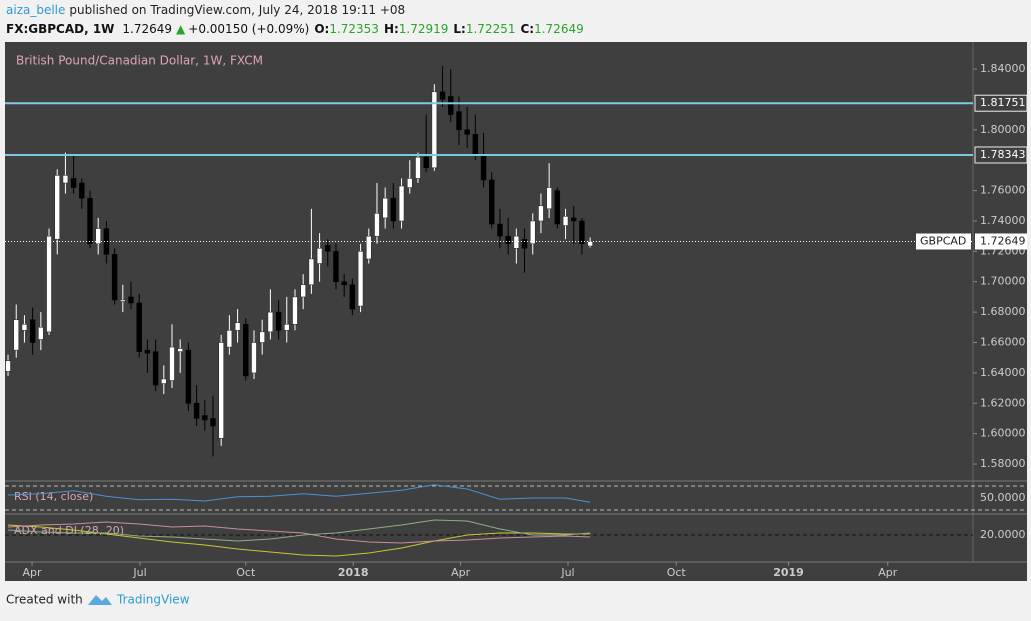 This screenshot has width=1031, height=621. I want to click on c: C:, so click(527, 29).